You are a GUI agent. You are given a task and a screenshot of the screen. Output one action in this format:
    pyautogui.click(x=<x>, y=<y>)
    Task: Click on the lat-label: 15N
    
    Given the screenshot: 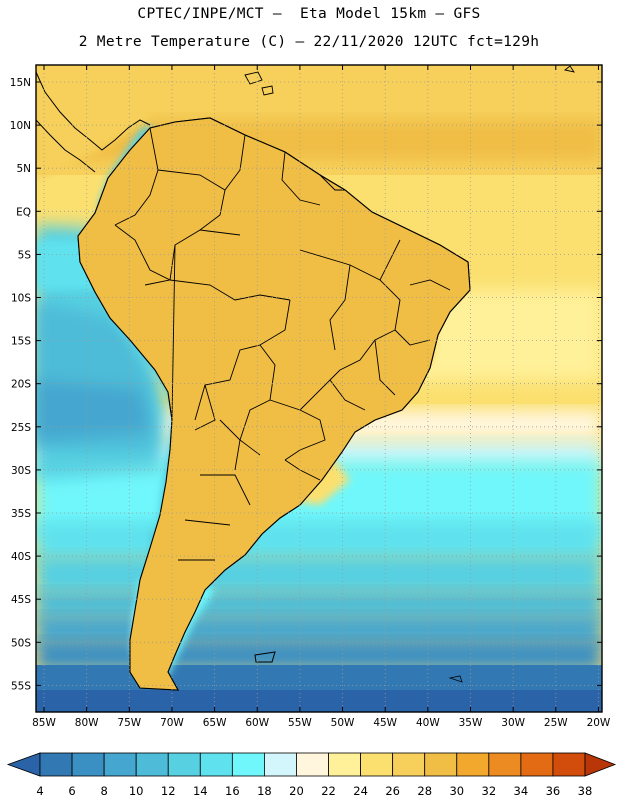 What is the action you would take?
    pyautogui.click(x=20, y=83)
    